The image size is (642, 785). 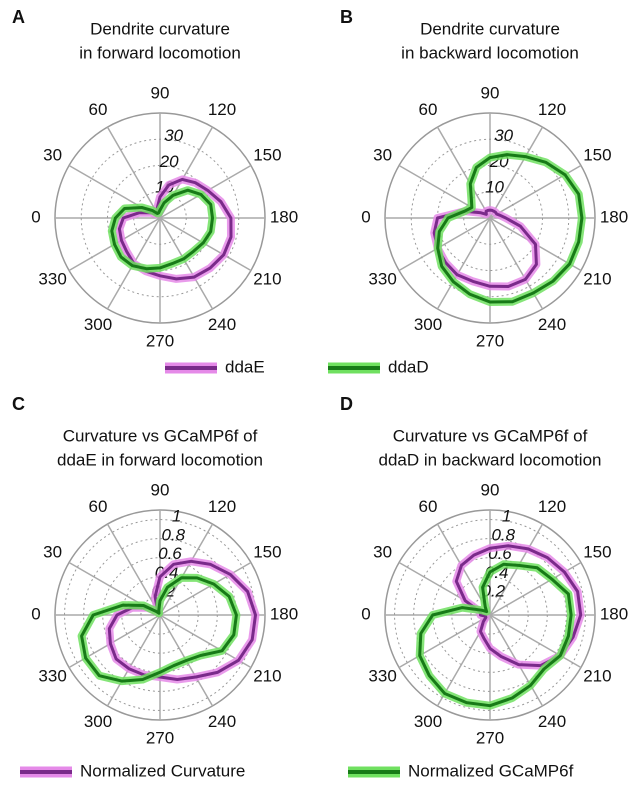 I want to click on panel-label: B, so click(x=346, y=17).